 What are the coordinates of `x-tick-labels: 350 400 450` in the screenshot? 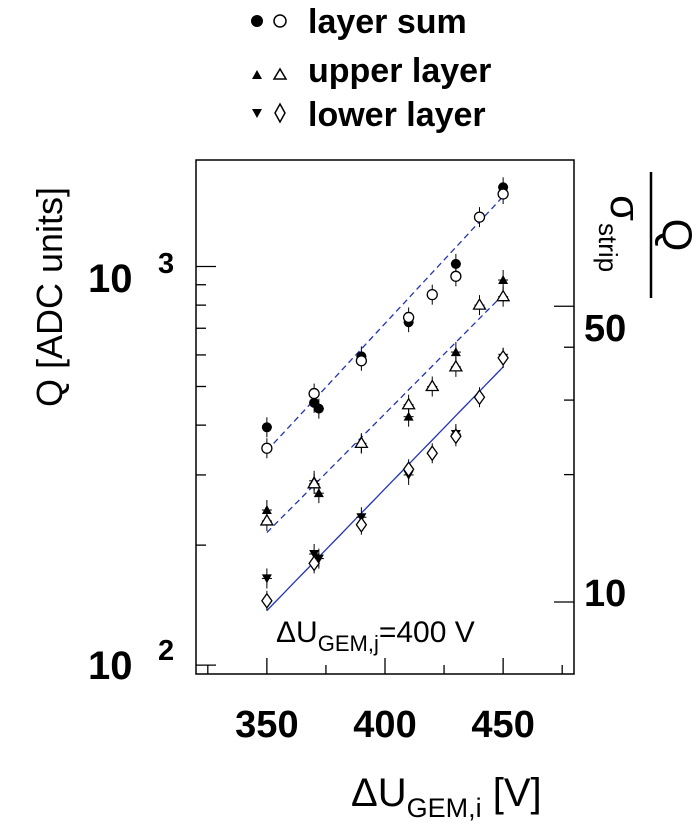 It's located at (385, 725).